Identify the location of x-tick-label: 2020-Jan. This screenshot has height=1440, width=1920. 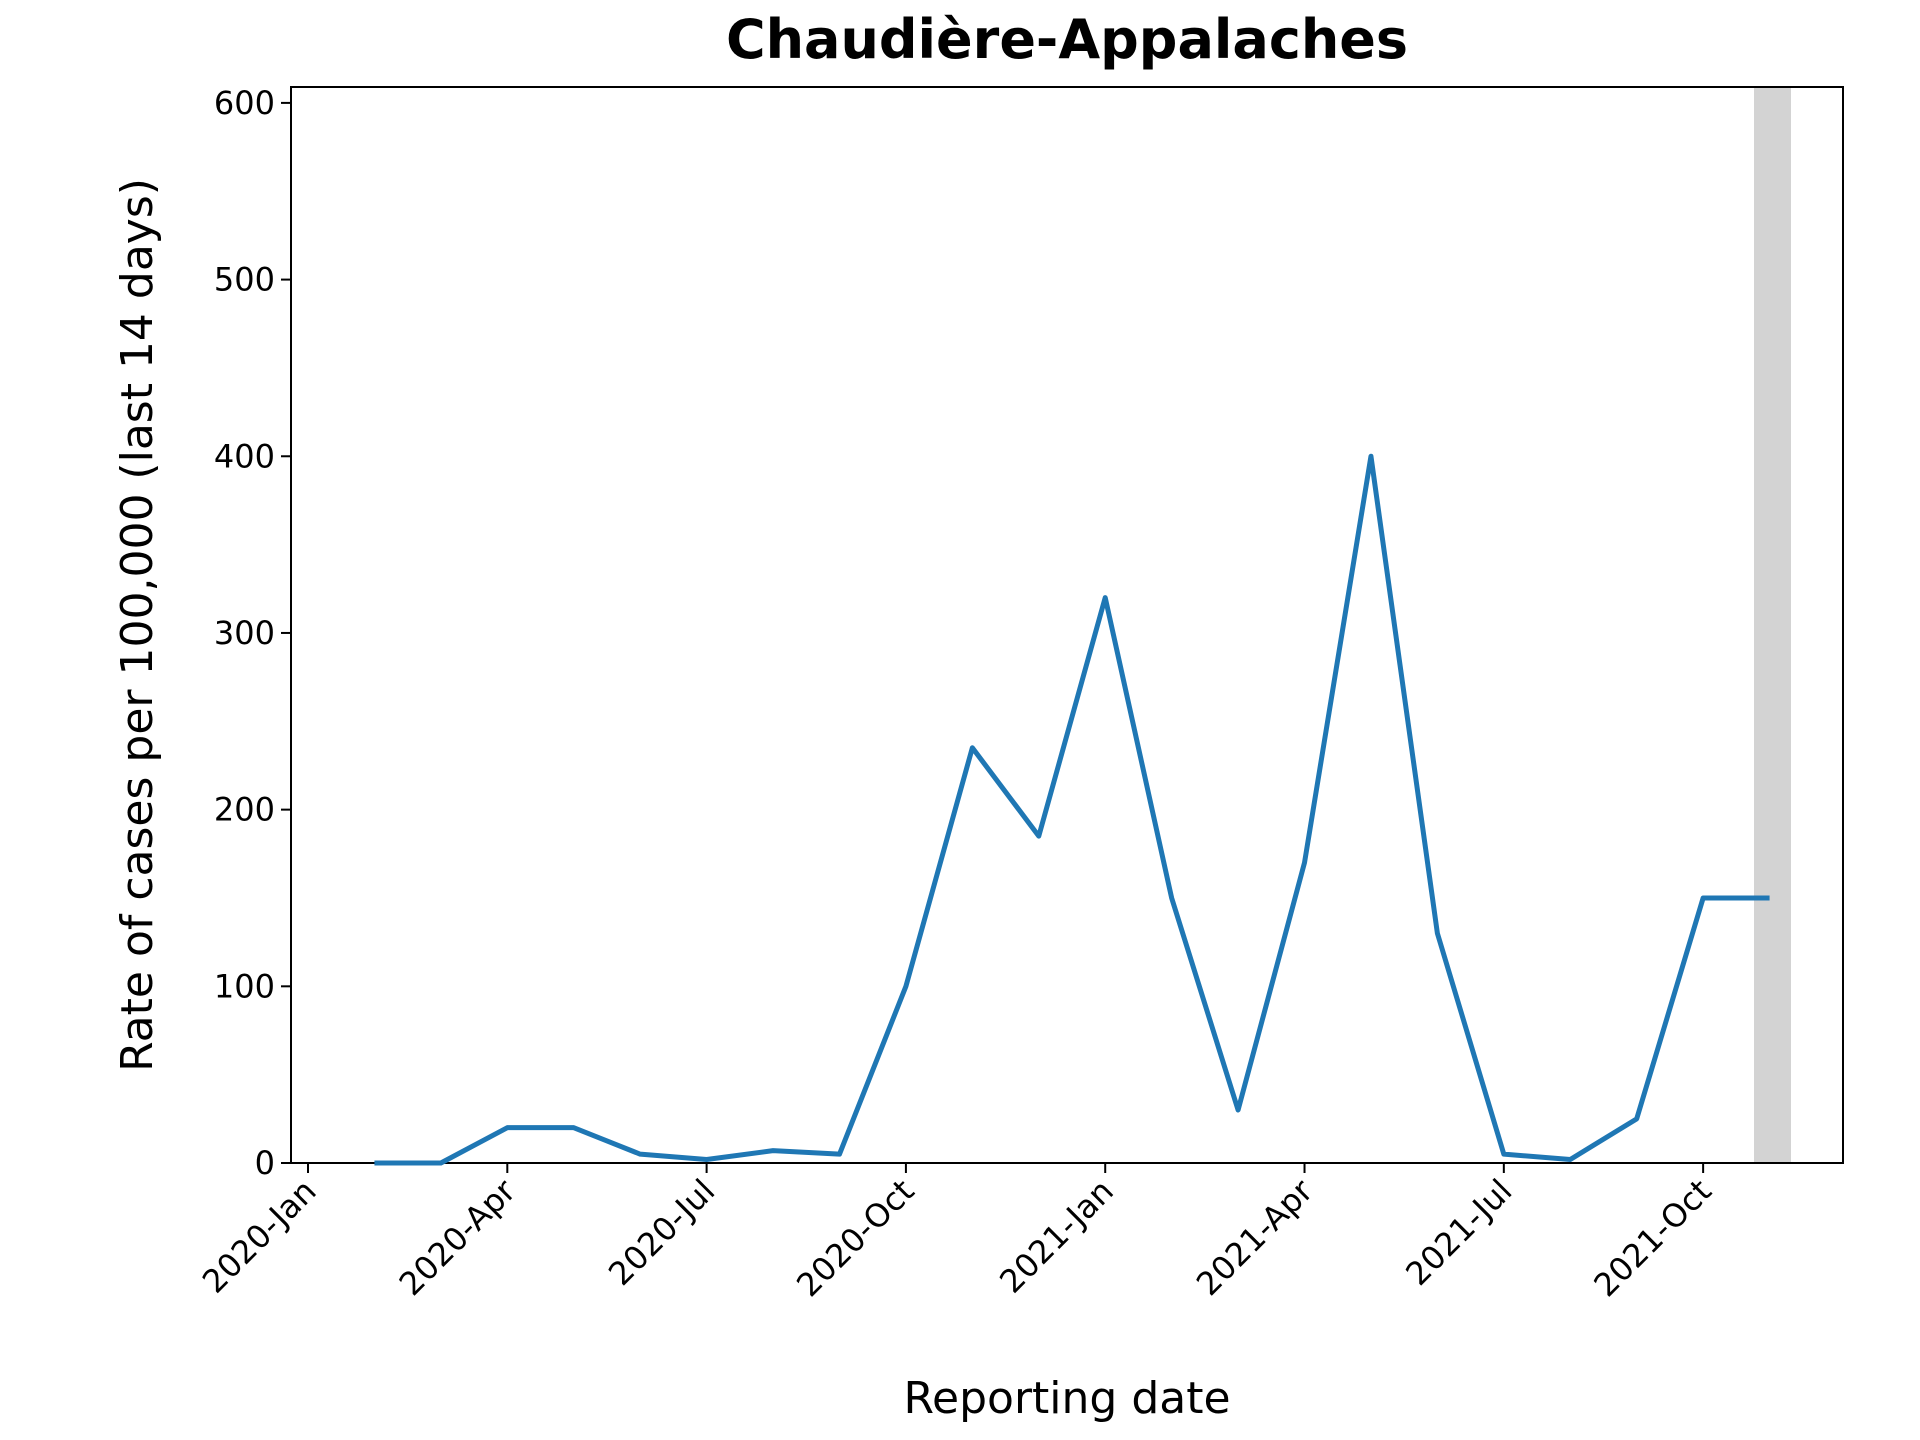
(259, 1236).